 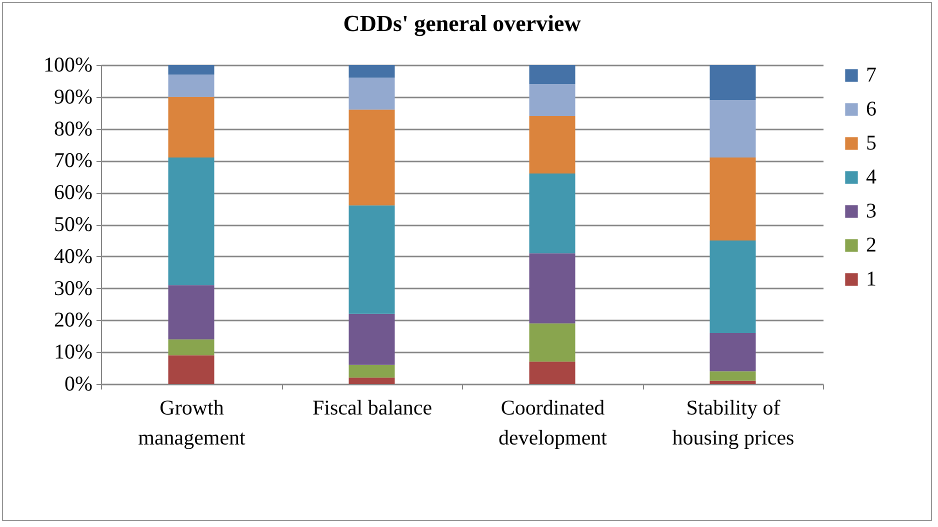 What do you see at coordinates (73, 352) in the screenshot?
I see `y-tick-label: 10%` at bounding box center [73, 352].